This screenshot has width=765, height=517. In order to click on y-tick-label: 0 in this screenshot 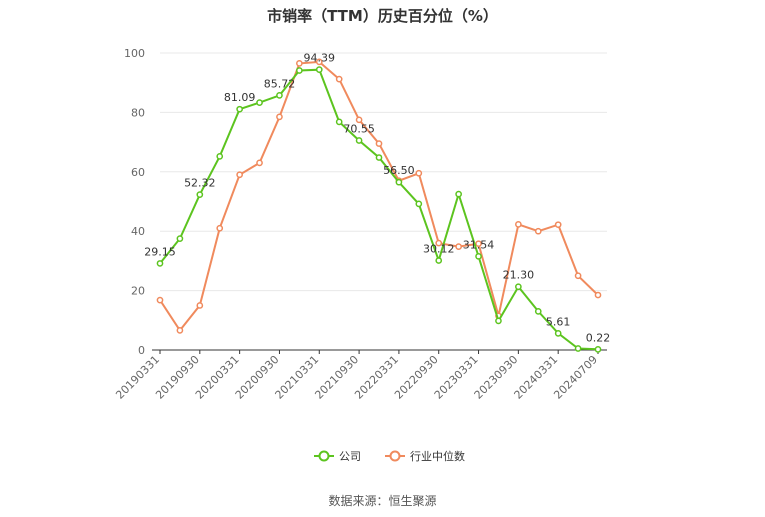, I will do `click(141, 350)`.